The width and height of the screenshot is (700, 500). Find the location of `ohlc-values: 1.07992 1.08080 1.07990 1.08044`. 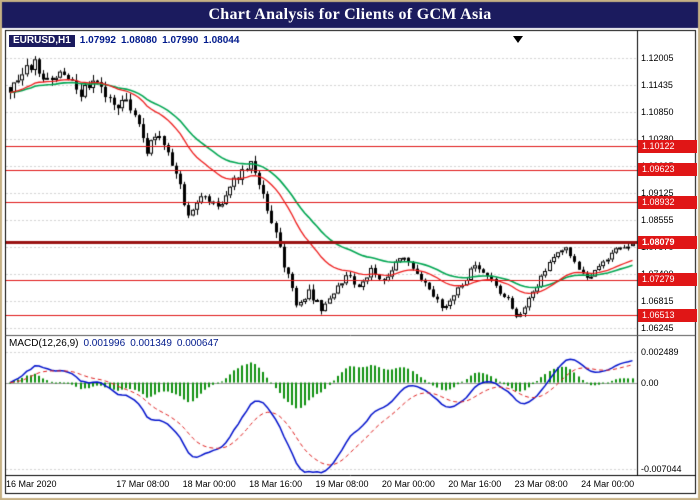

ohlc-values: 1.07992 1.08080 1.07990 1.08044 is located at coordinates (157, 40).